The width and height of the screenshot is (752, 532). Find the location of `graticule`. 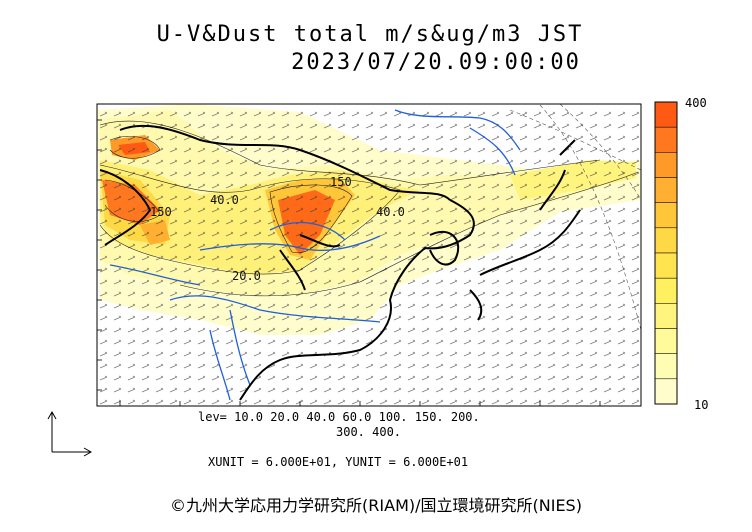

graticule is located at coordinates (575, 217).